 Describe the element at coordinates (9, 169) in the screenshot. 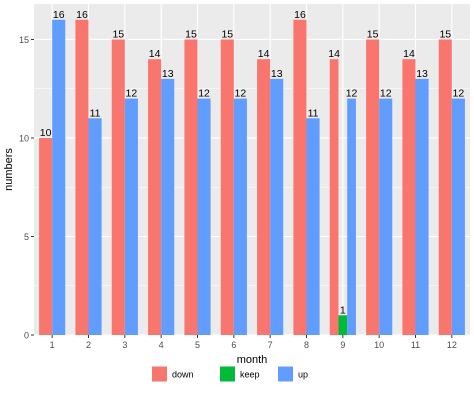

I see `y-axis-title: numbers` at that location.